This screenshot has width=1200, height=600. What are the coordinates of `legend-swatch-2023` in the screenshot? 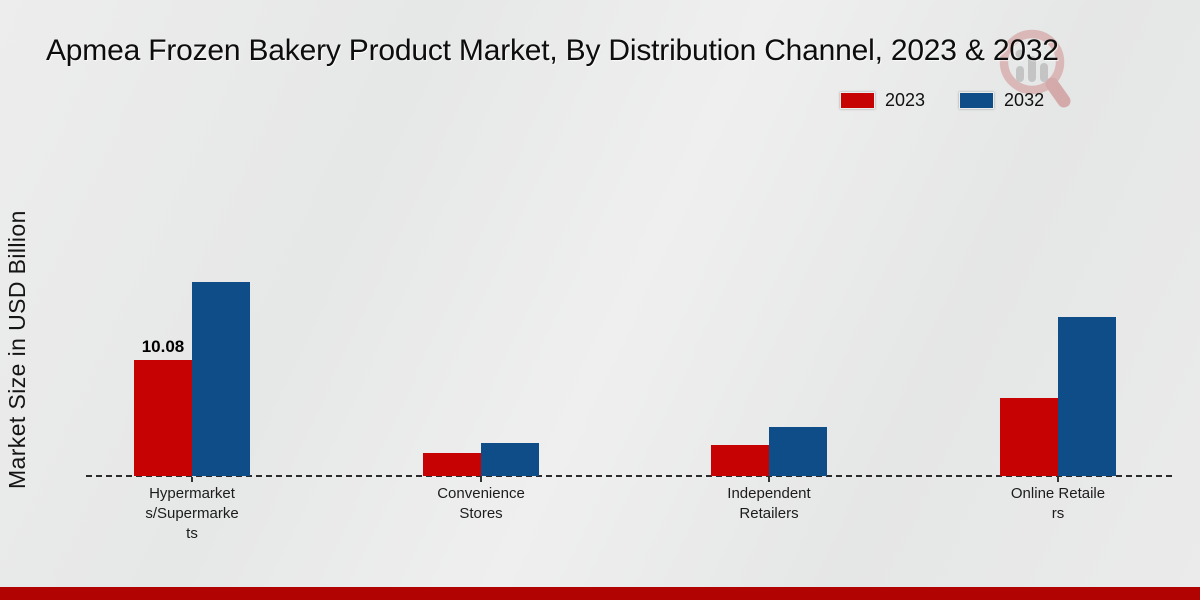 It's located at (857, 100).